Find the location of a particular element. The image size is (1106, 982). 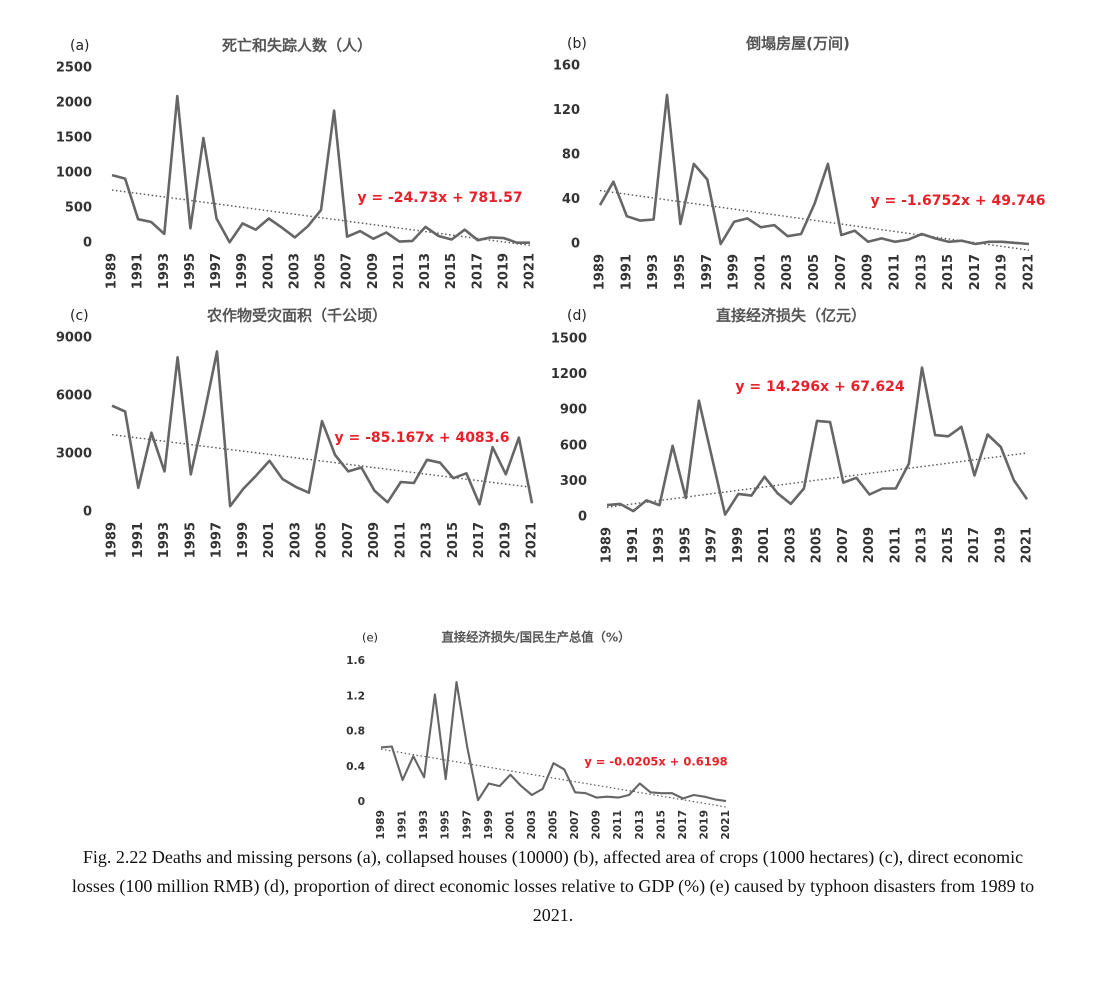

trendline-equation: y = -24.73x + 781.57 is located at coordinates (439, 198).